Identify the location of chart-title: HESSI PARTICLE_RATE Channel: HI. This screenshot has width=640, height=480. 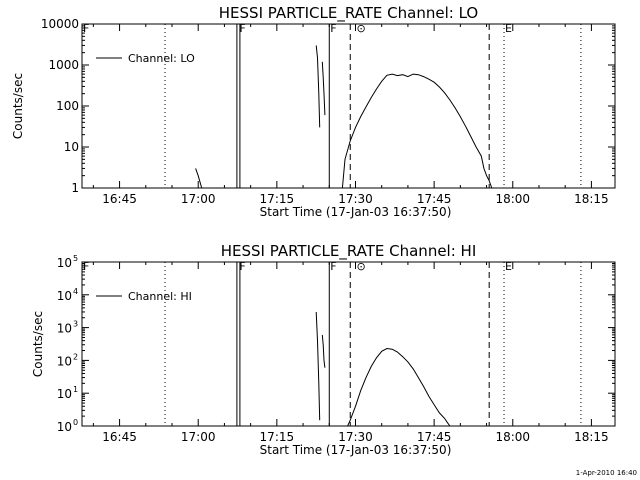
(349, 251).